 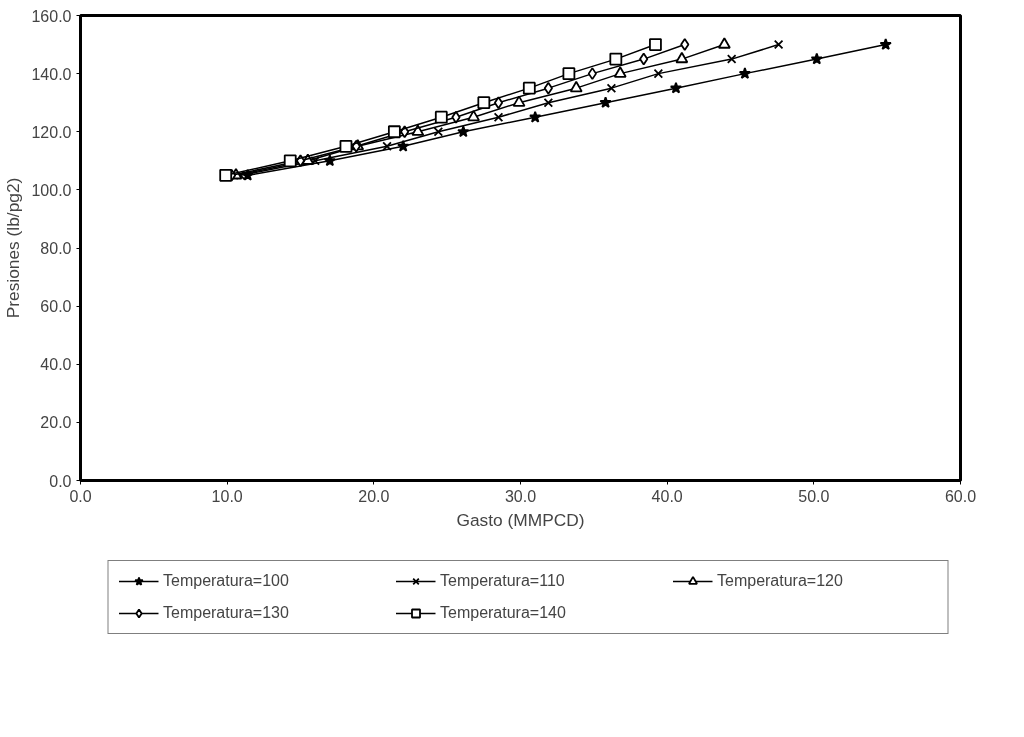 I want to click on y-tick-label: 160.0, so click(x=51, y=16).